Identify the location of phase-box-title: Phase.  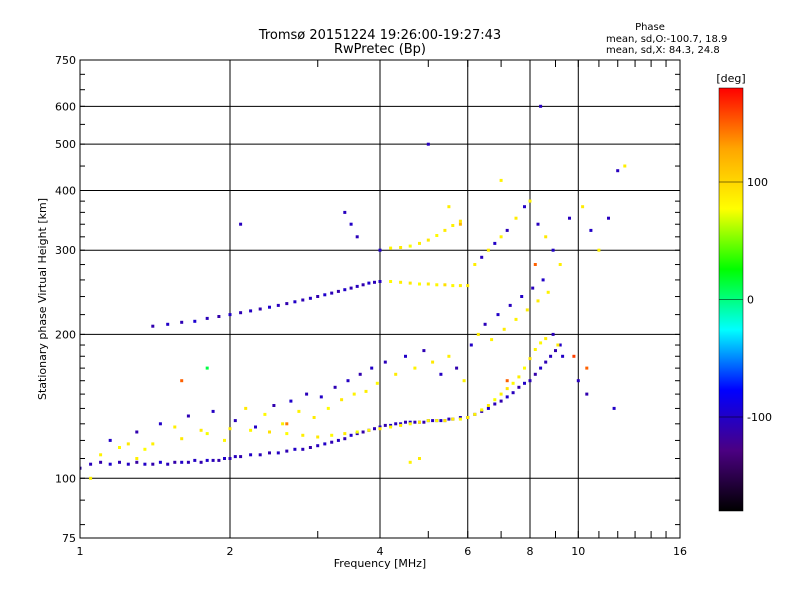
(650, 27).